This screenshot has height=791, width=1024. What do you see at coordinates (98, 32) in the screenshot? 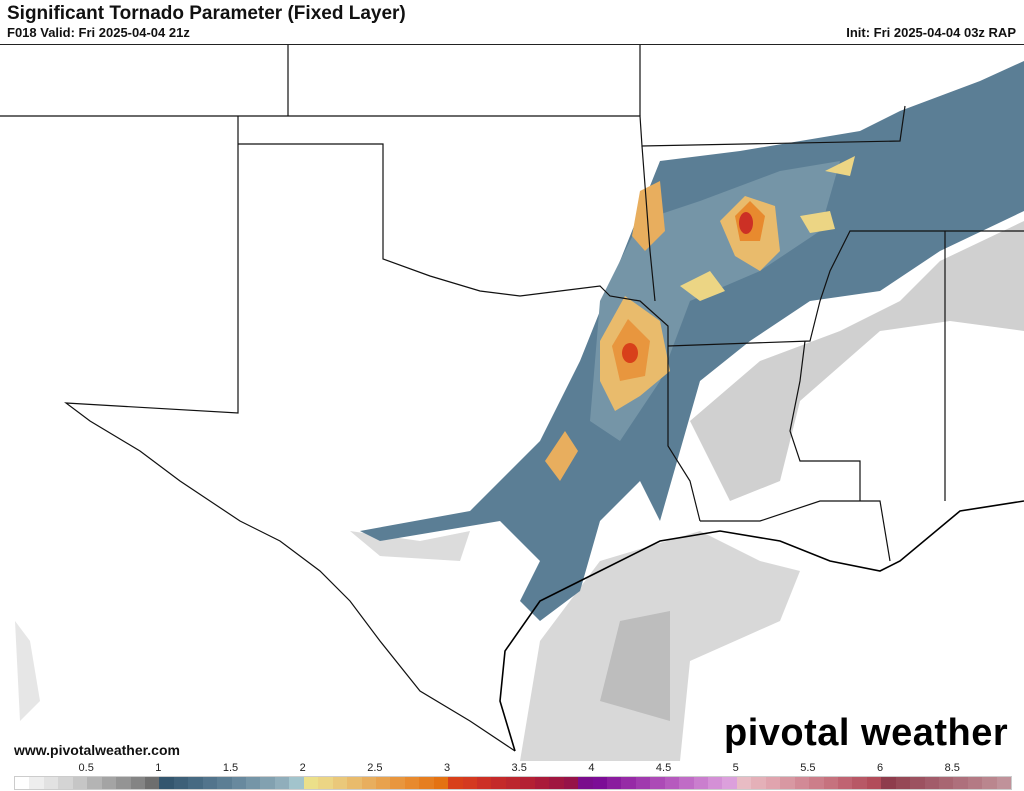
I see `valid-time: F018 Valid: Fri 2025-04-04 21z` at bounding box center [98, 32].